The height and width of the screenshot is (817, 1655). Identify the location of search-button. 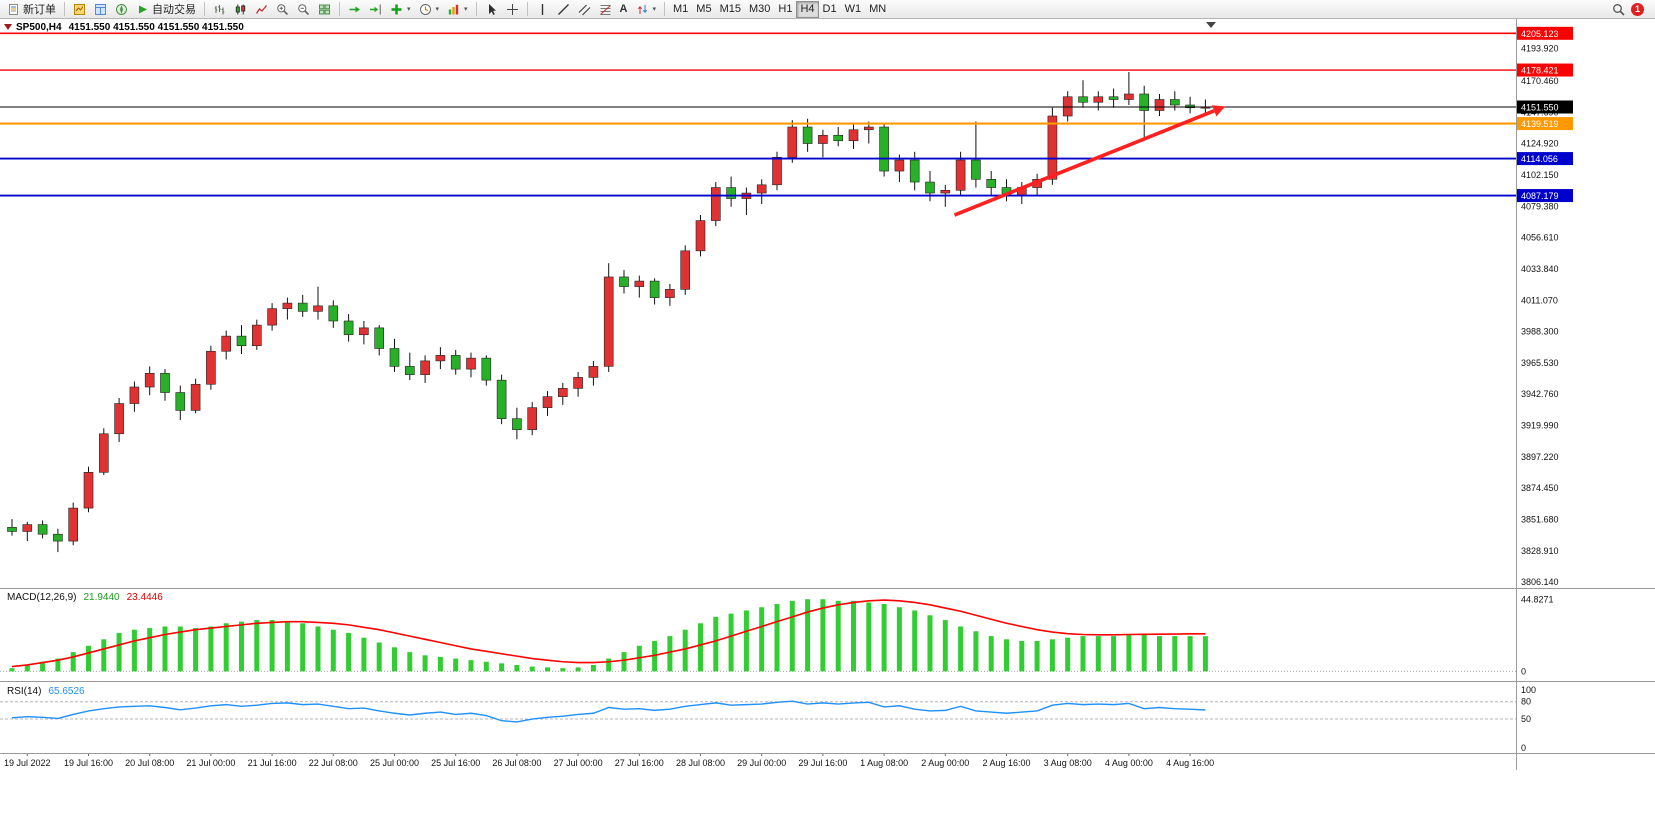
(1618, 9).